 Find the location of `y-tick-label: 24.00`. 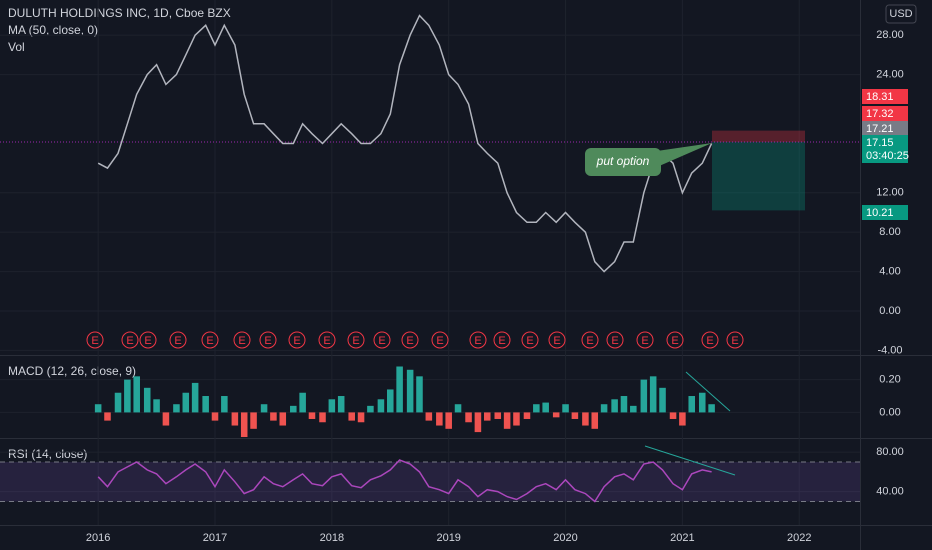

y-tick-label: 24.00 is located at coordinates (890, 74).